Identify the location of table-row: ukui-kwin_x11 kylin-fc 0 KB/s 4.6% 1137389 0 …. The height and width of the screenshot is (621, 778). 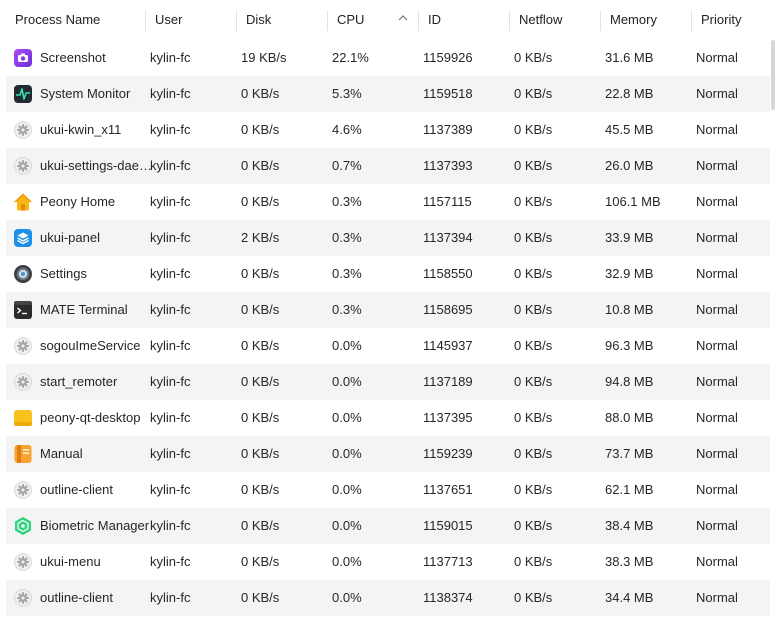
(388, 130).